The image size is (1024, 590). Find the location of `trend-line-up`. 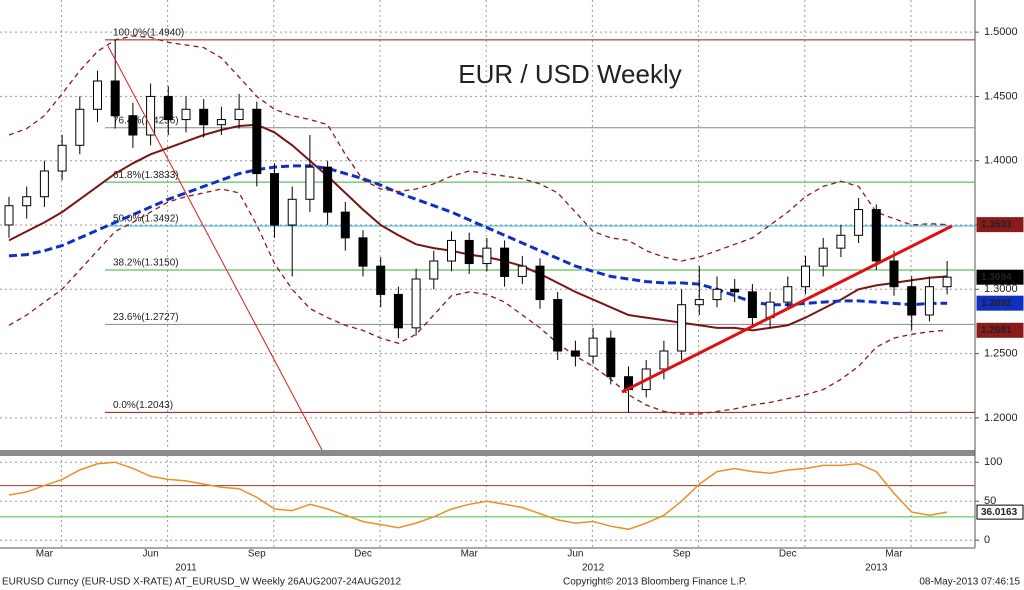

trend-line-up is located at coordinates (787, 309).